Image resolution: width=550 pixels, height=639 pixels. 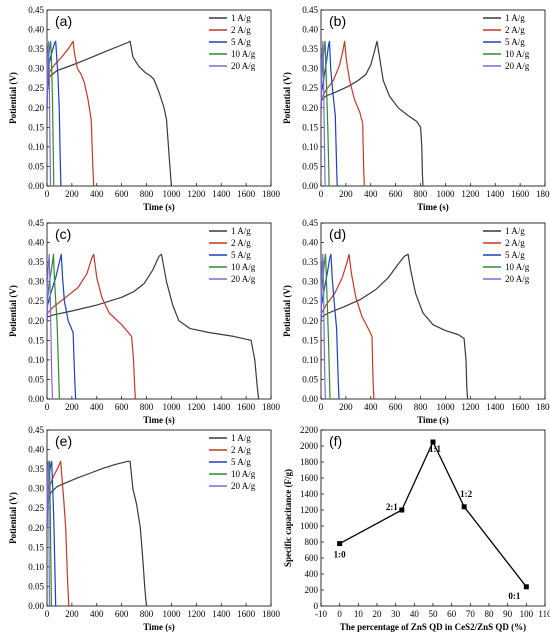 I want to click on panel-label: (c), so click(x=63, y=234).